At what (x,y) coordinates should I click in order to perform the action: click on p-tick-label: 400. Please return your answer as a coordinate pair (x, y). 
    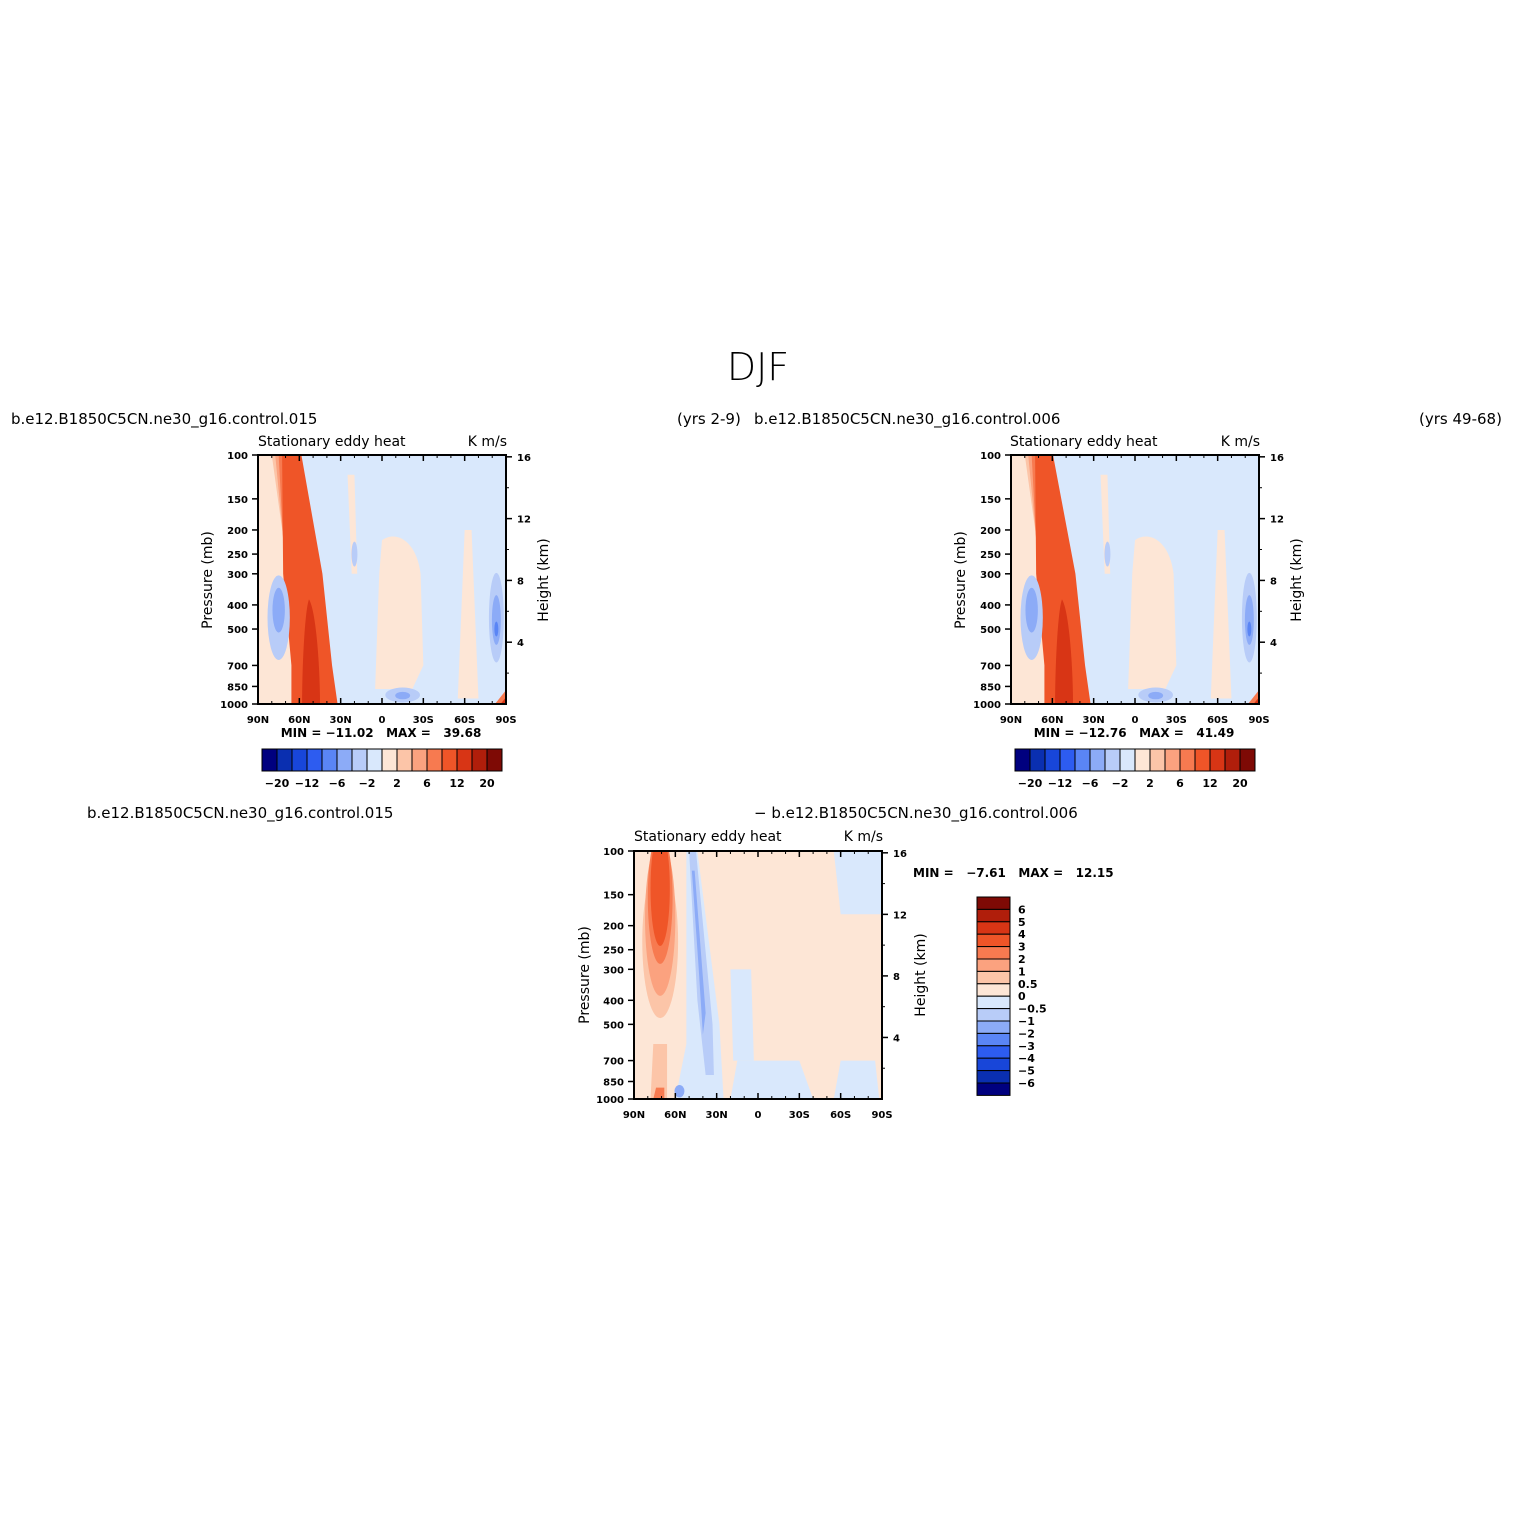
    Looking at the image, I should click on (613, 1001).